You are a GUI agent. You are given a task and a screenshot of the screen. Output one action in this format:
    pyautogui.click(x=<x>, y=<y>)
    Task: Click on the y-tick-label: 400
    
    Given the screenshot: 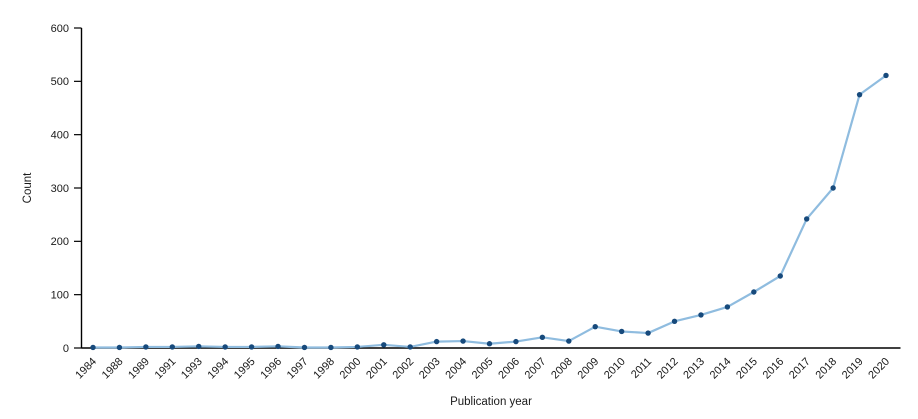 What is the action you would take?
    pyautogui.click(x=60, y=135)
    